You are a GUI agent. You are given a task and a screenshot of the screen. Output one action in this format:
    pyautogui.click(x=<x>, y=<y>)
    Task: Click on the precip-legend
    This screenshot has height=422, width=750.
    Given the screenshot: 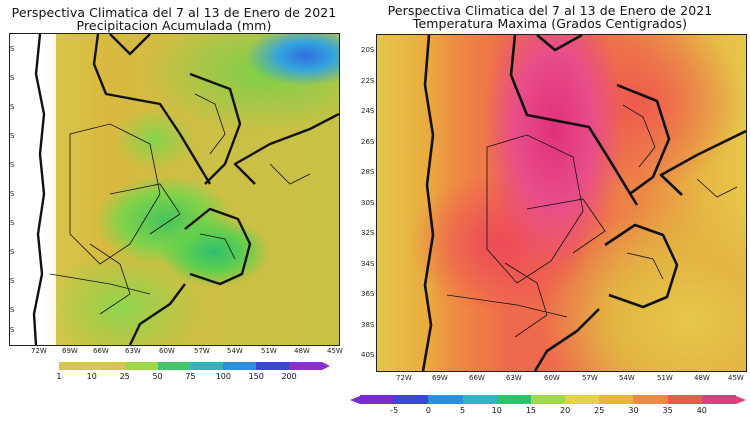 What is the action you would take?
    pyautogui.click(x=174, y=366)
    